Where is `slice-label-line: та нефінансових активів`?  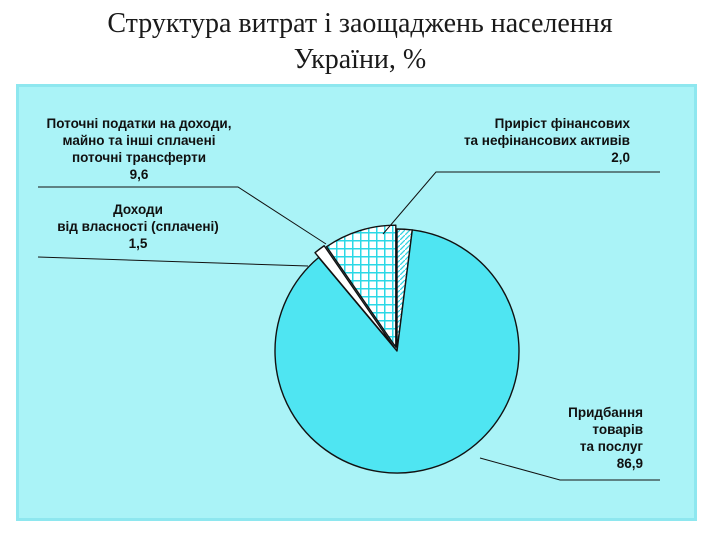
slice-label-line: та нефінансових активів is located at coordinates (547, 140).